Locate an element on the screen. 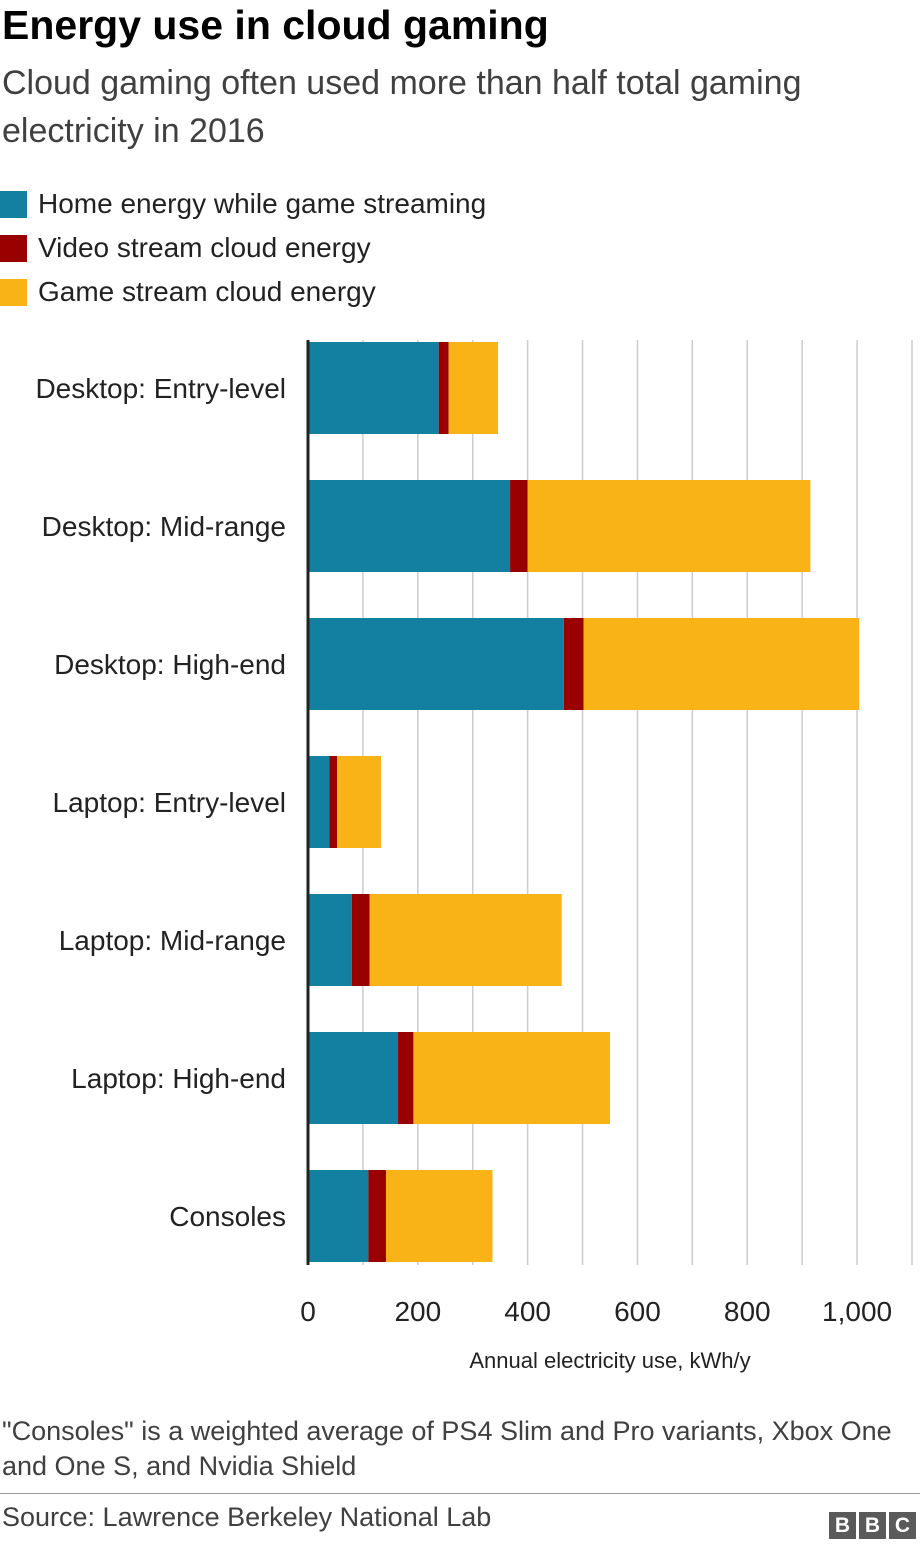 Image resolution: width=920 pixels, height=1548 pixels. category-label: Desktop: Entry-level is located at coordinates (160, 388).